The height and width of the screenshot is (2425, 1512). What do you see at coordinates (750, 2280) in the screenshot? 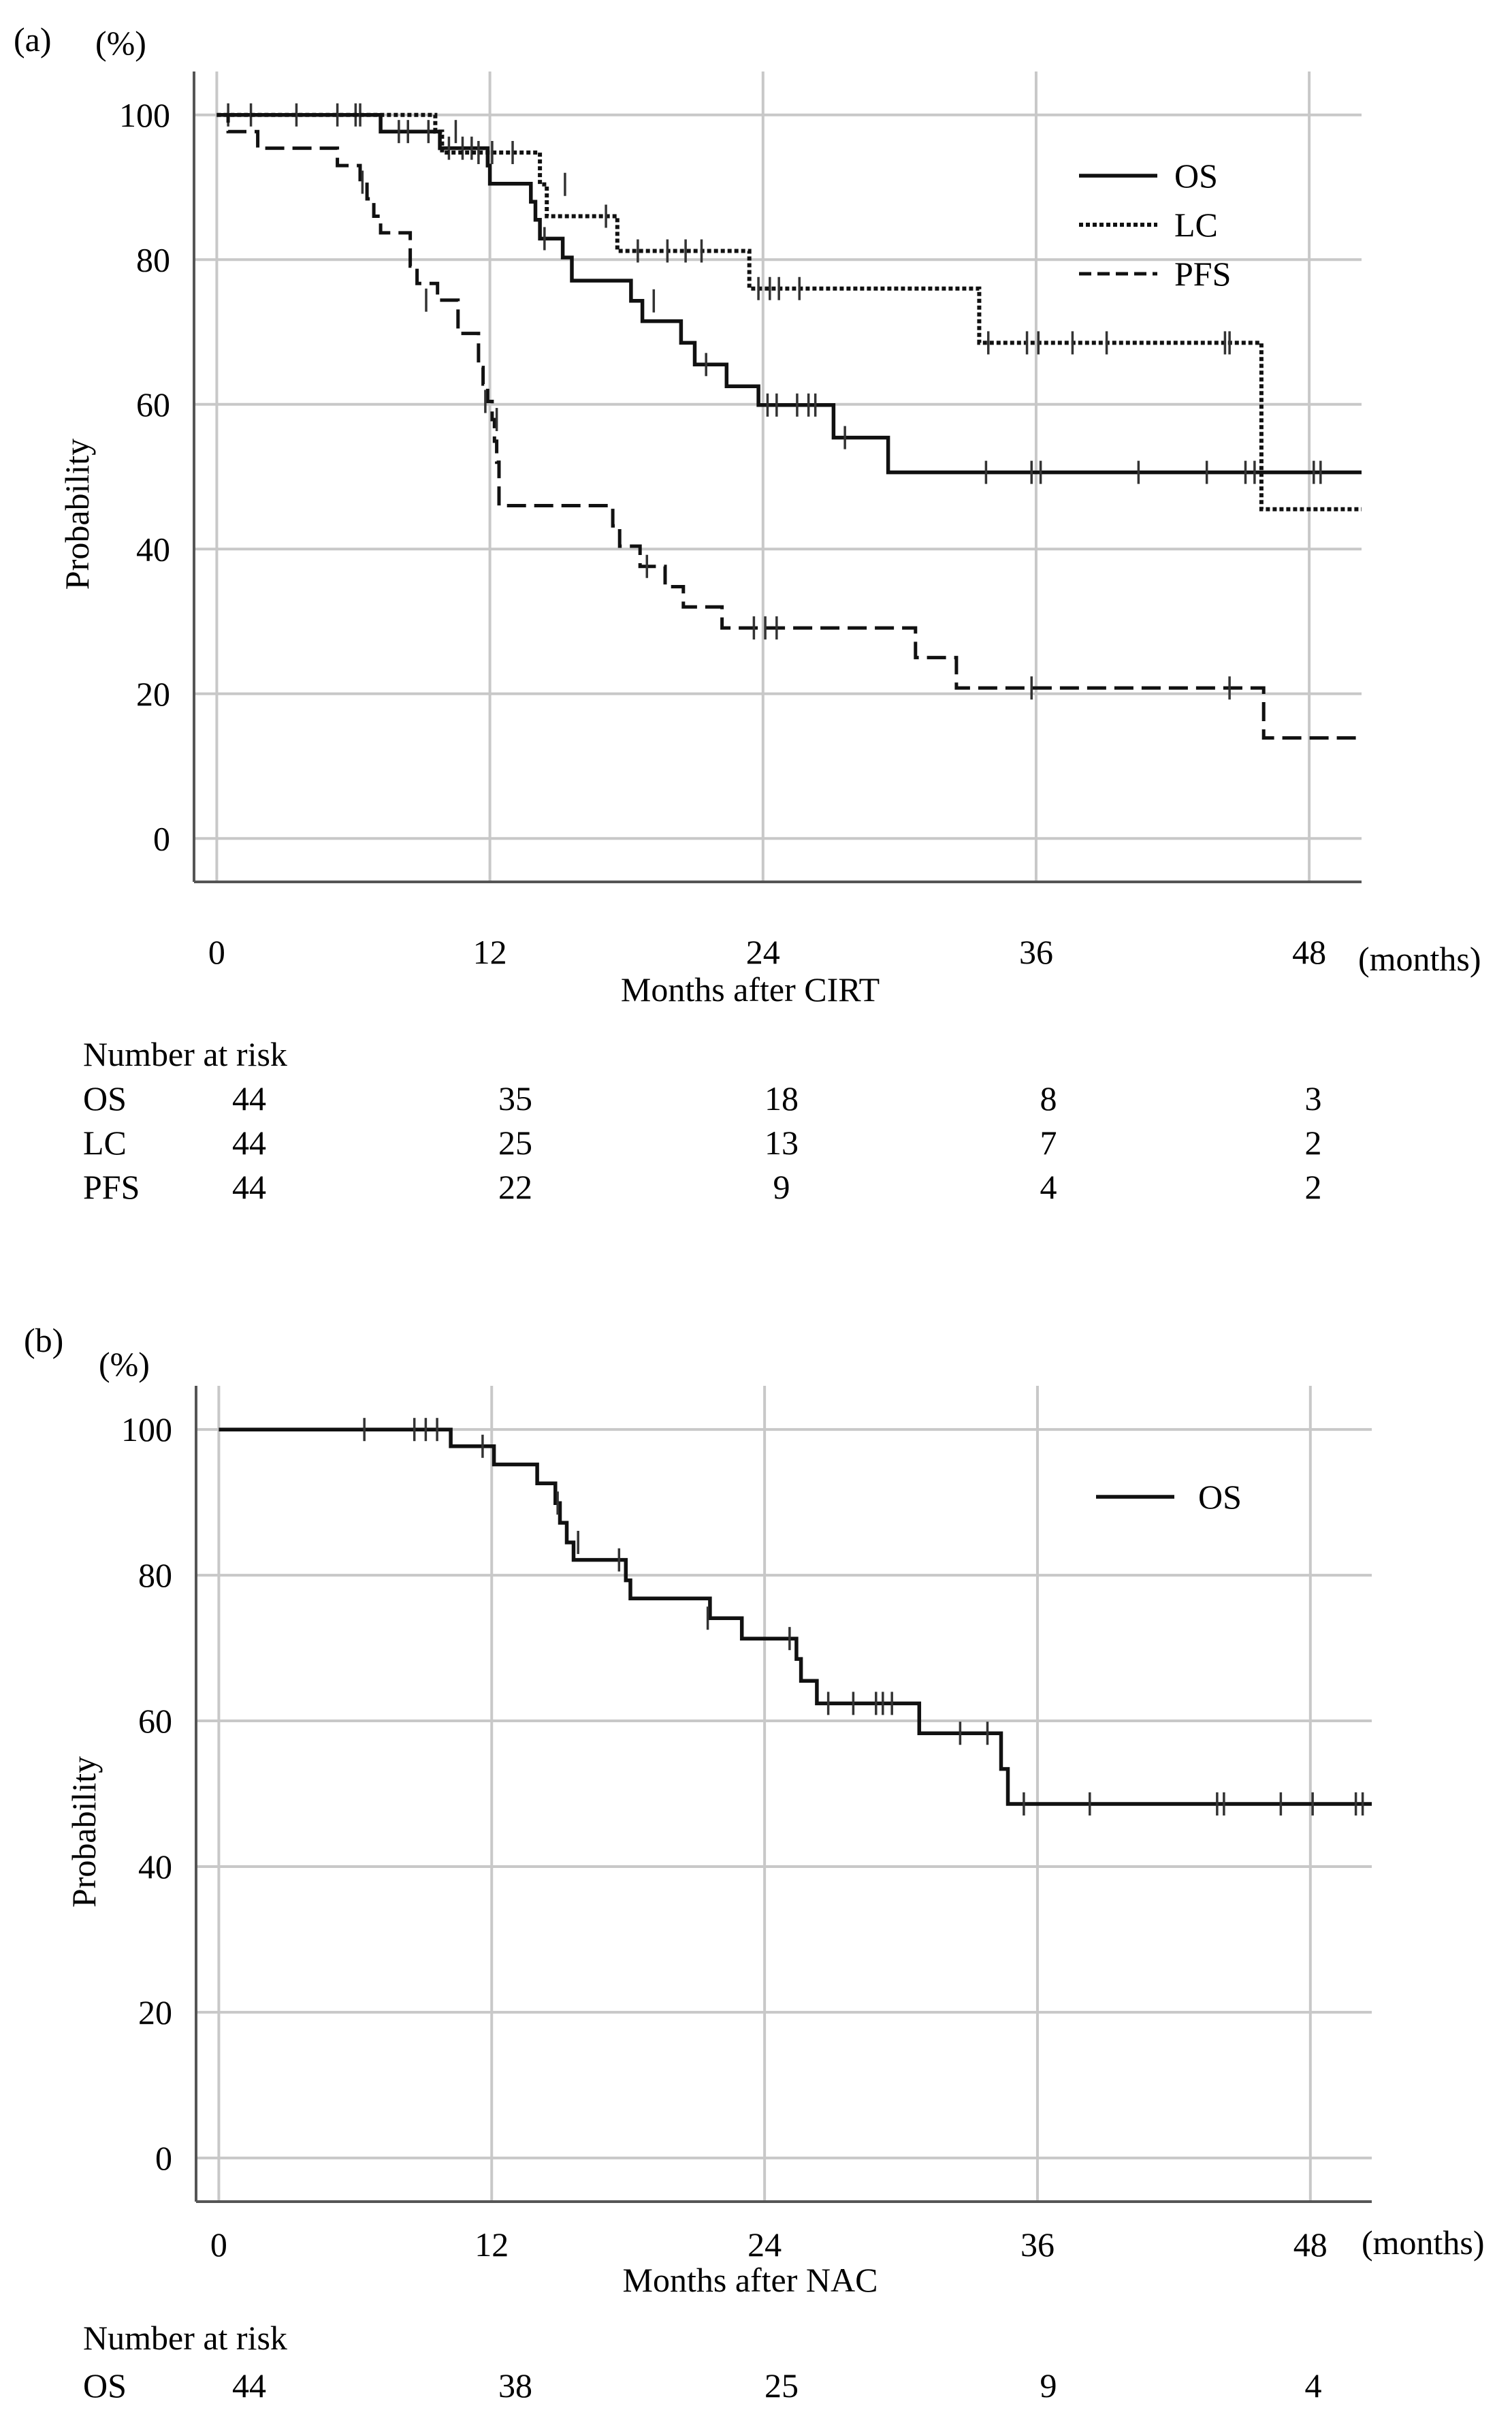
I see `panel-b-x-axis-label: Months after NAC` at bounding box center [750, 2280].